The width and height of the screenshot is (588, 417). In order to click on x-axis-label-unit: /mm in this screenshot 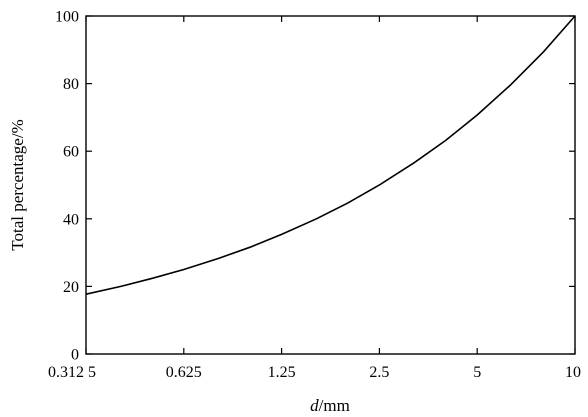, I will do `click(334, 405)`.